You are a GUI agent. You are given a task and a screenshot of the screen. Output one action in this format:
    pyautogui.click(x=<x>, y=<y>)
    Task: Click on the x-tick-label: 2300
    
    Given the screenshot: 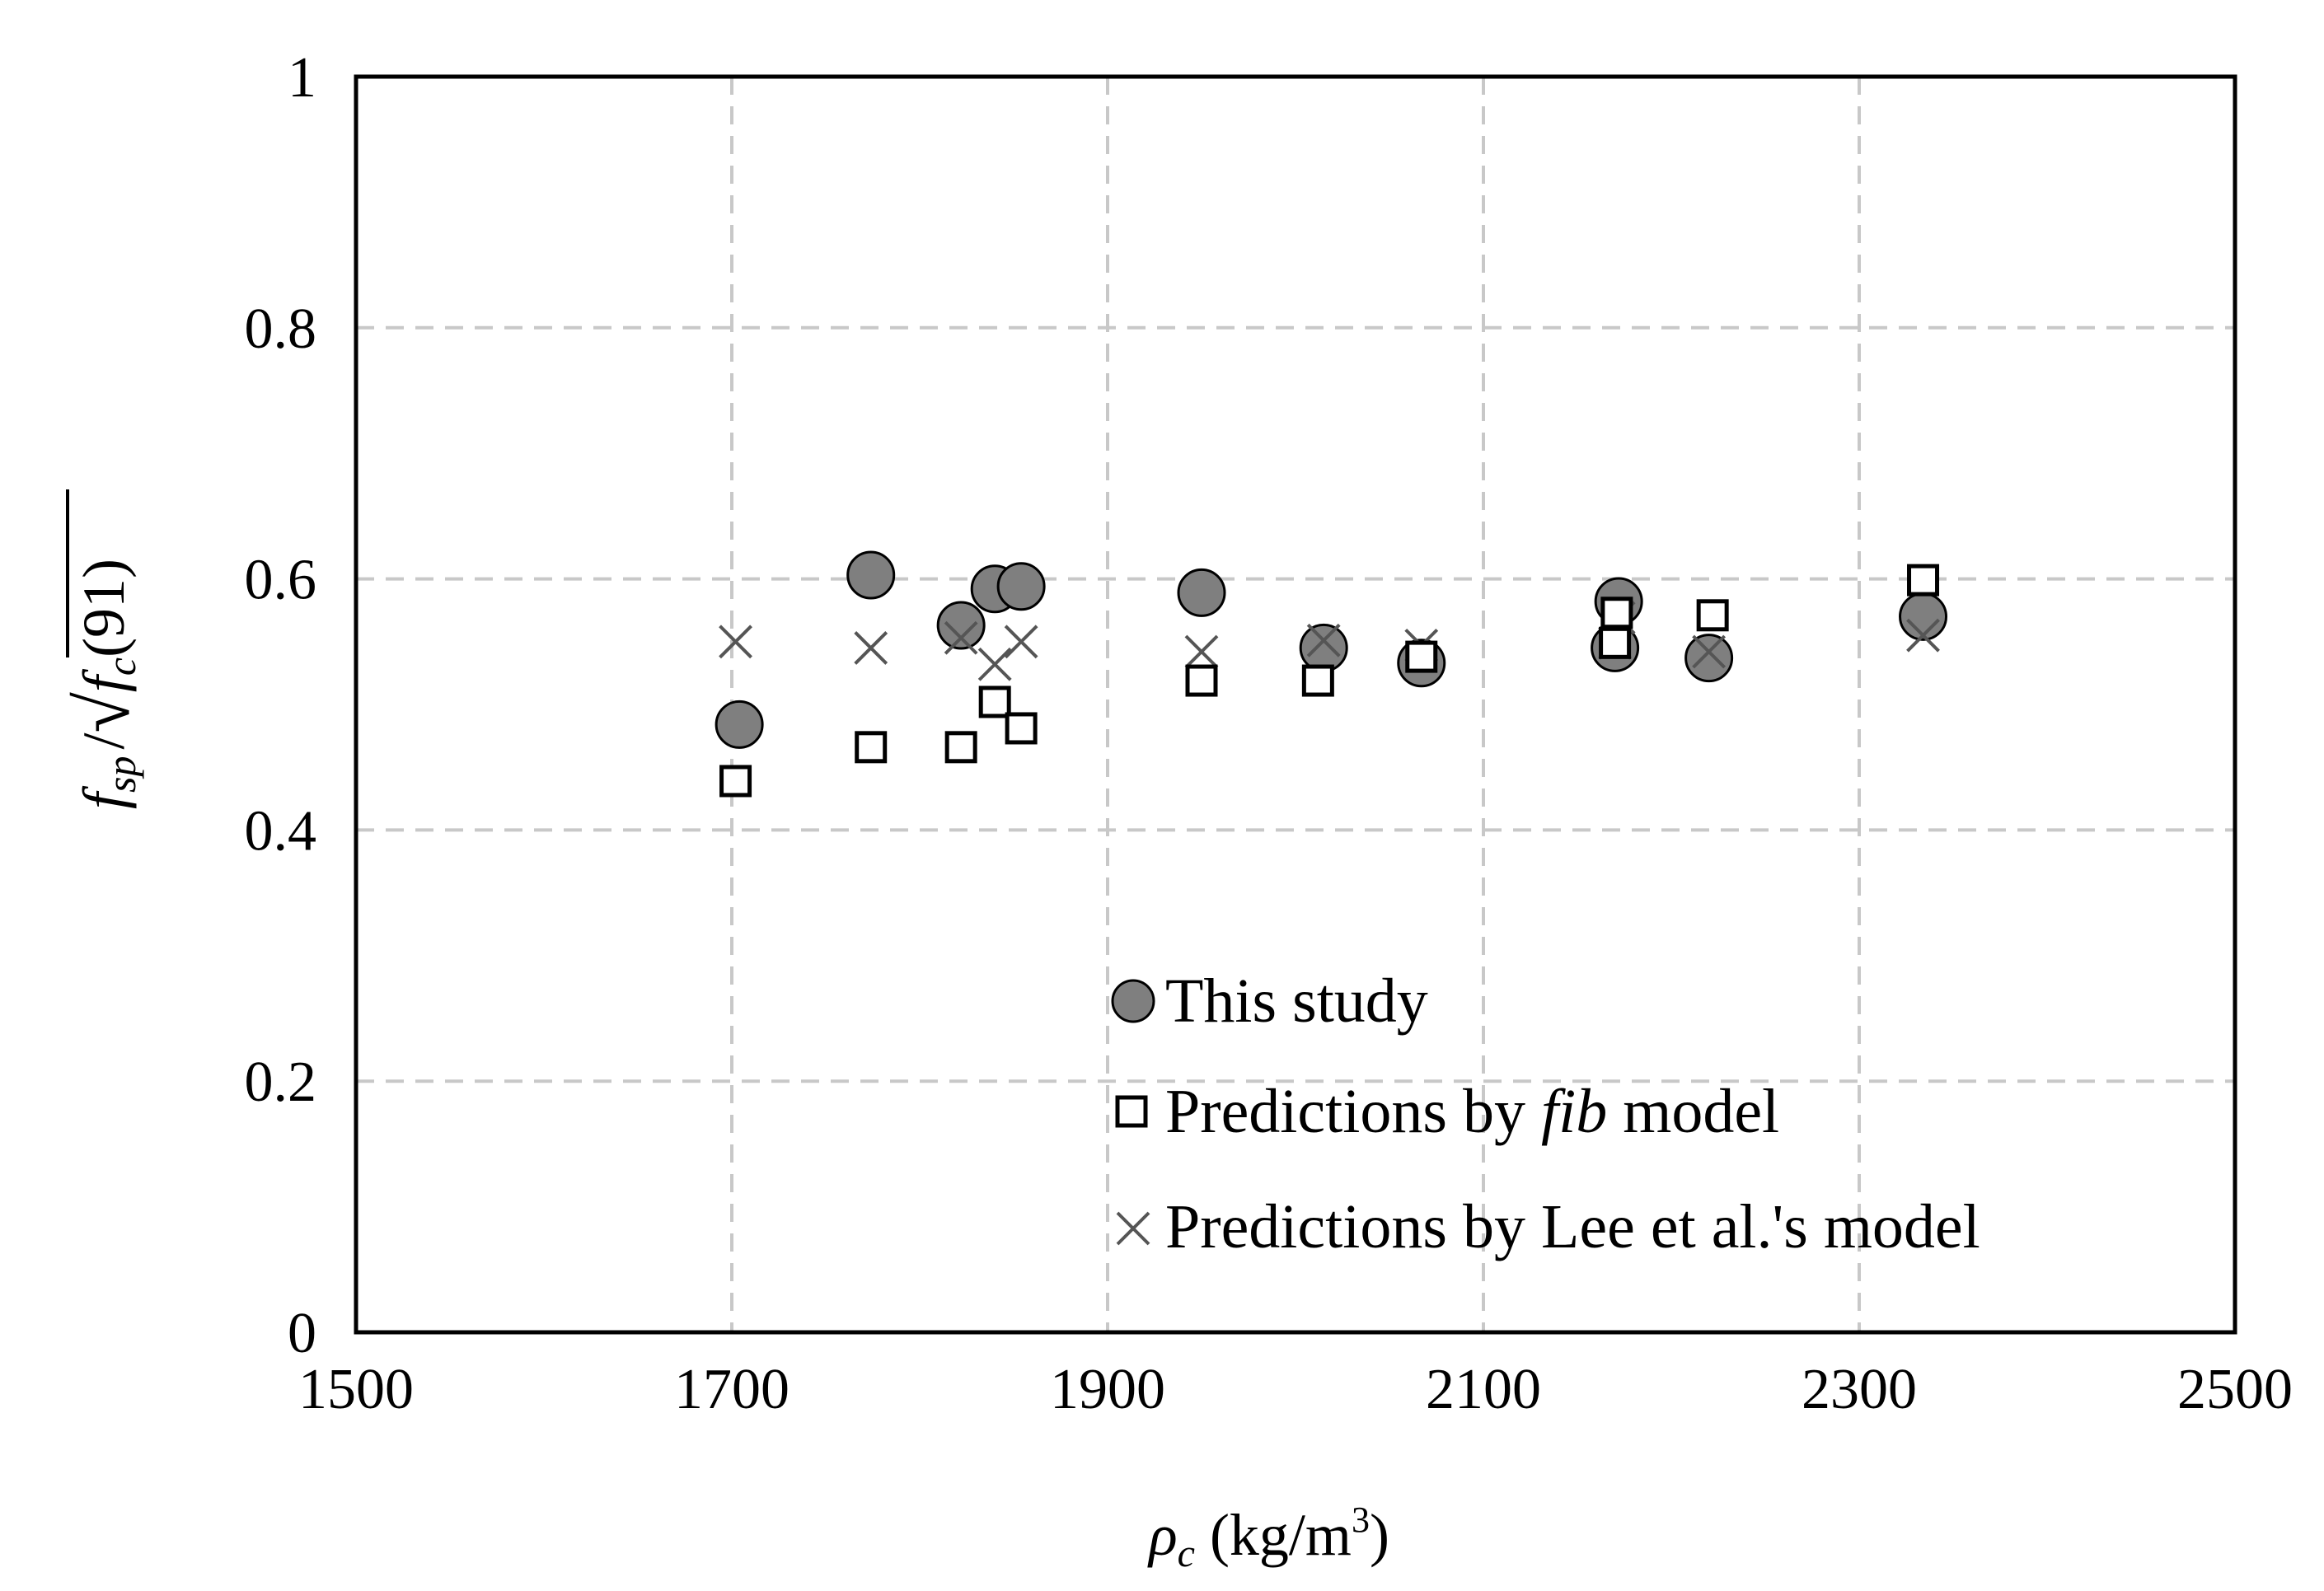 What is the action you would take?
    pyautogui.click(x=1859, y=1389)
    